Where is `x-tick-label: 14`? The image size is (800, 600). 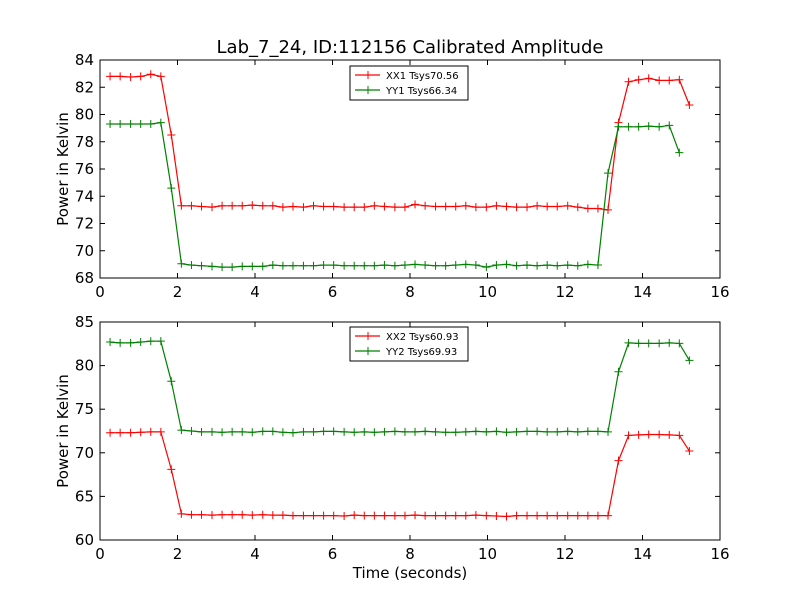 x-tick-label: 14 is located at coordinates (642, 554).